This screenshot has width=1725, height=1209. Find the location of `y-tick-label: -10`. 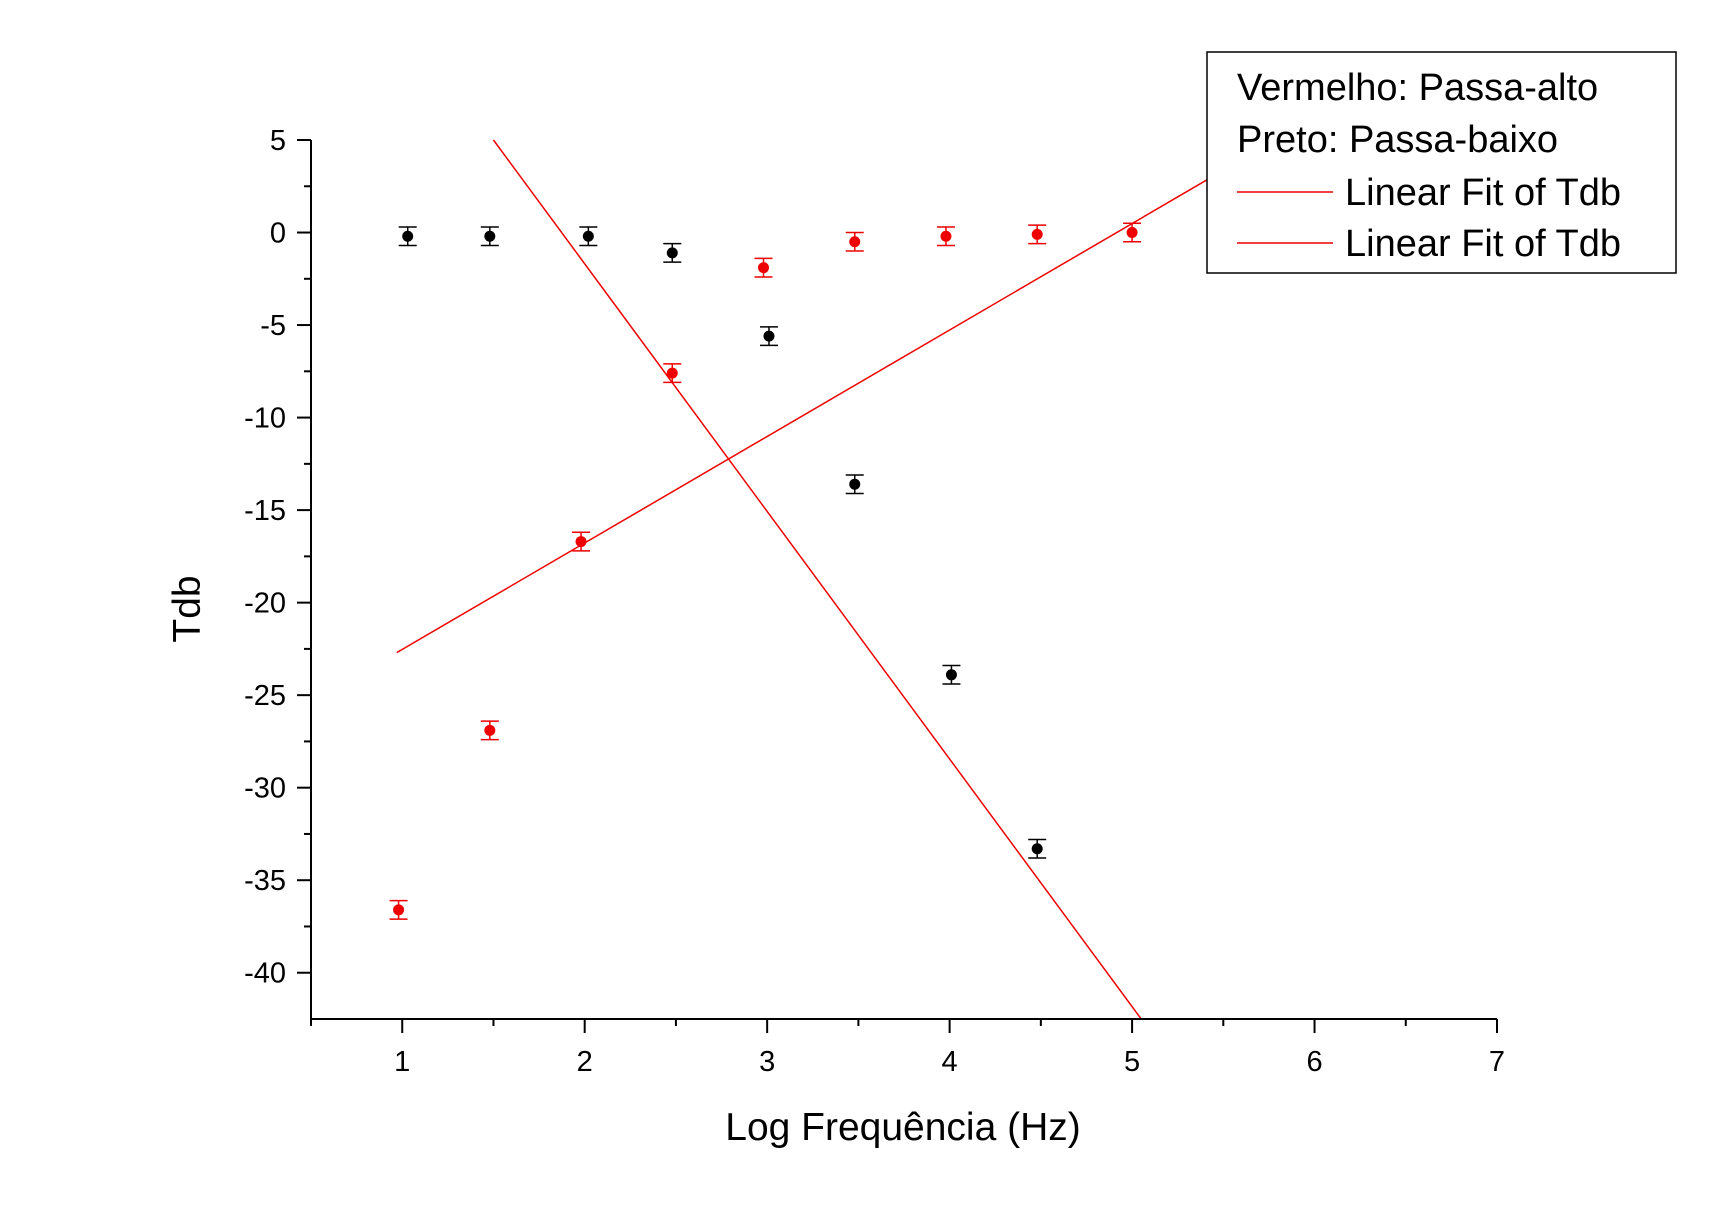

y-tick-label: -10 is located at coordinates (265, 419).